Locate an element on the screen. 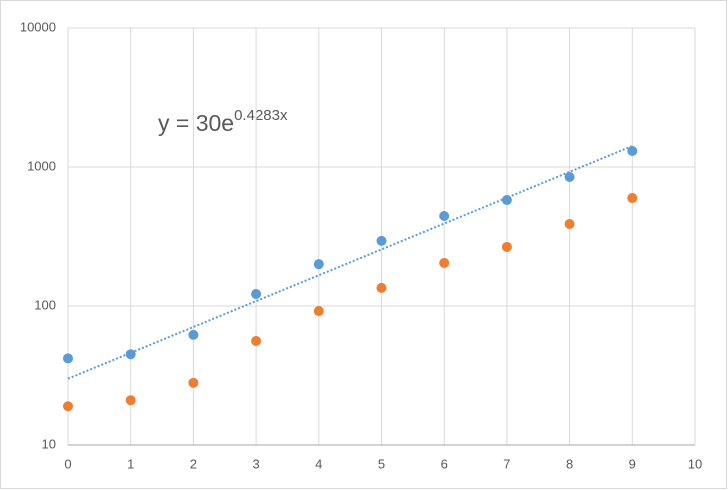  x-tick-label: 5 is located at coordinates (381, 463).